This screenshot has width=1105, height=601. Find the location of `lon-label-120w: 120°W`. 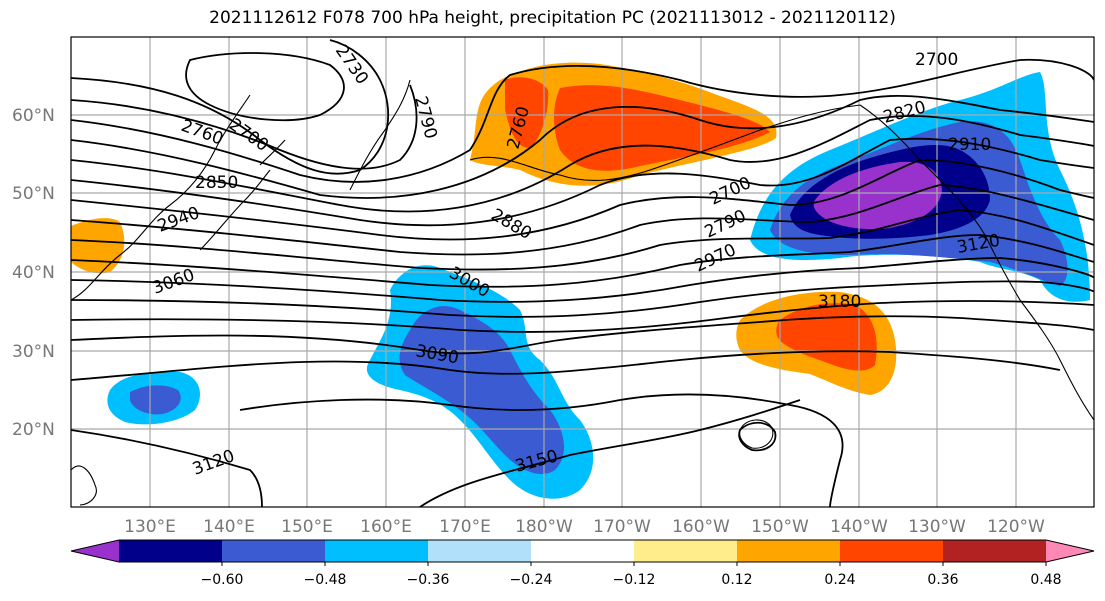

lon-label-120w: 120°W is located at coordinates (1016, 527).